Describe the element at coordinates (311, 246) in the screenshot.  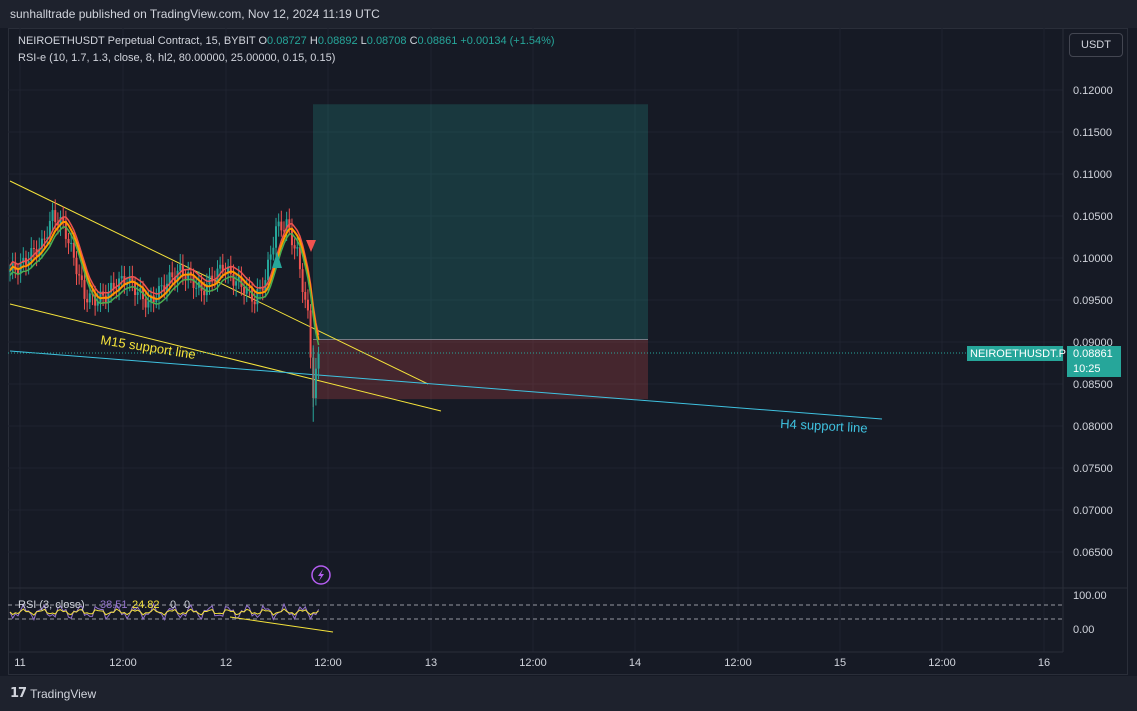
I see `sell-signal-icon` at that location.